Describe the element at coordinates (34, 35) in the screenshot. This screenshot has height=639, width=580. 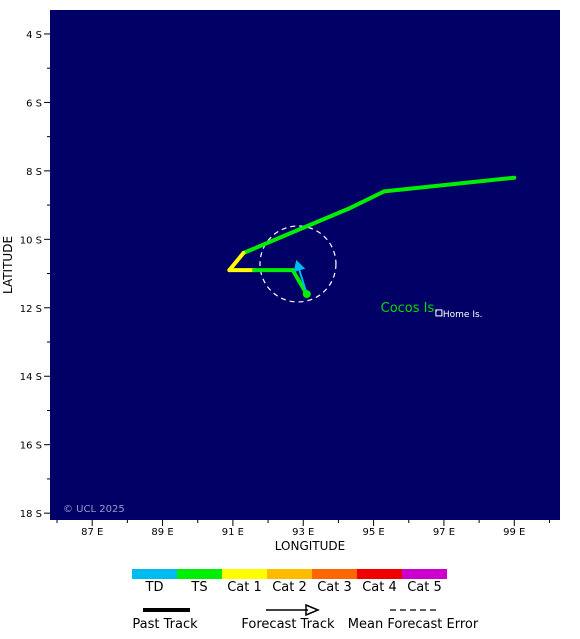
I see `y-tick-label: 4 S` at that location.